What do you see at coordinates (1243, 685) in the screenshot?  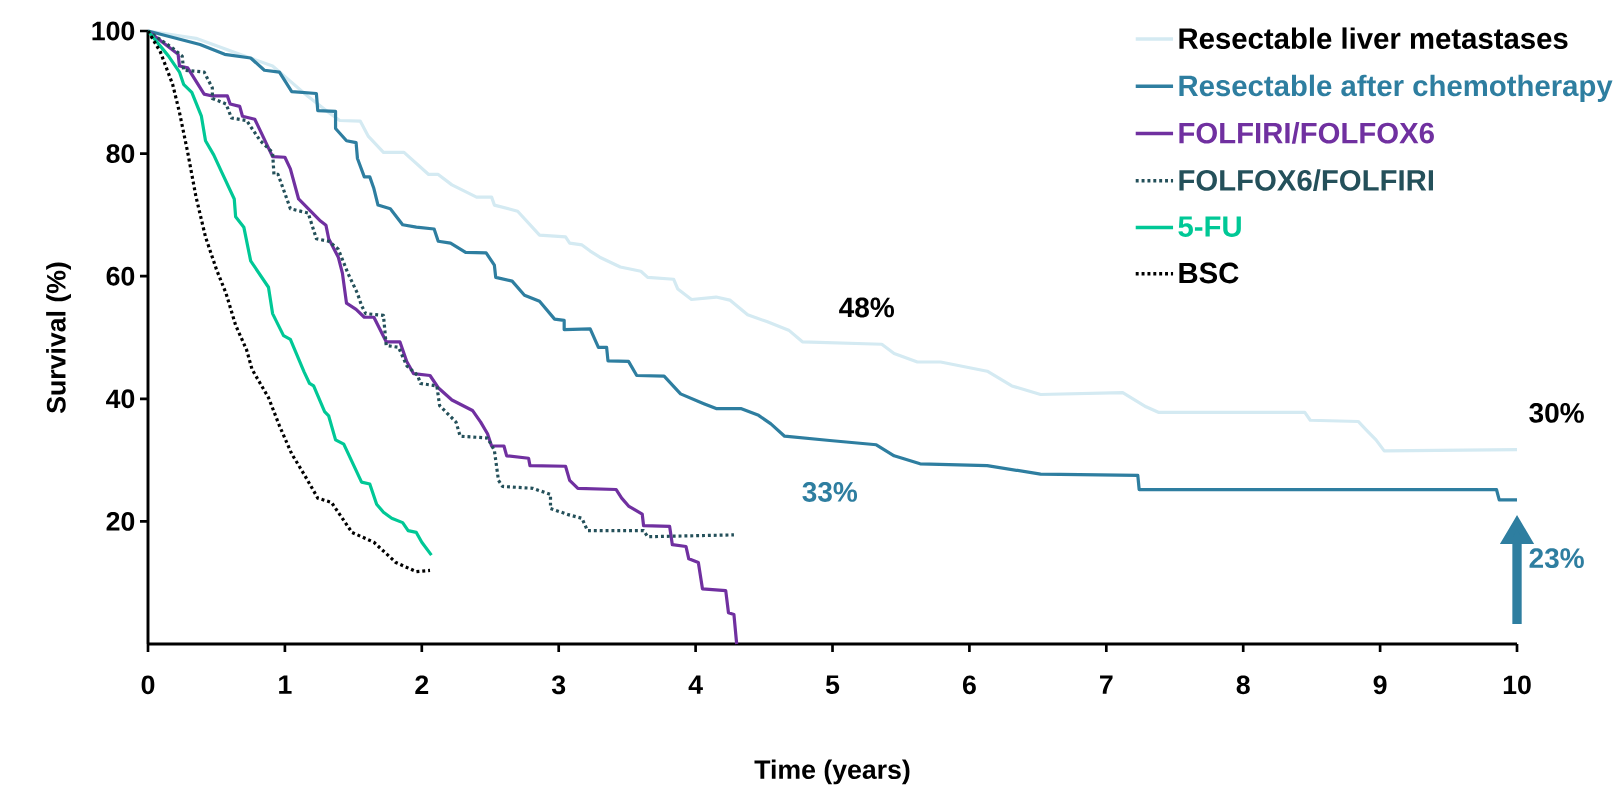 I see `x-tick-label: 8` at bounding box center [1243, 685].